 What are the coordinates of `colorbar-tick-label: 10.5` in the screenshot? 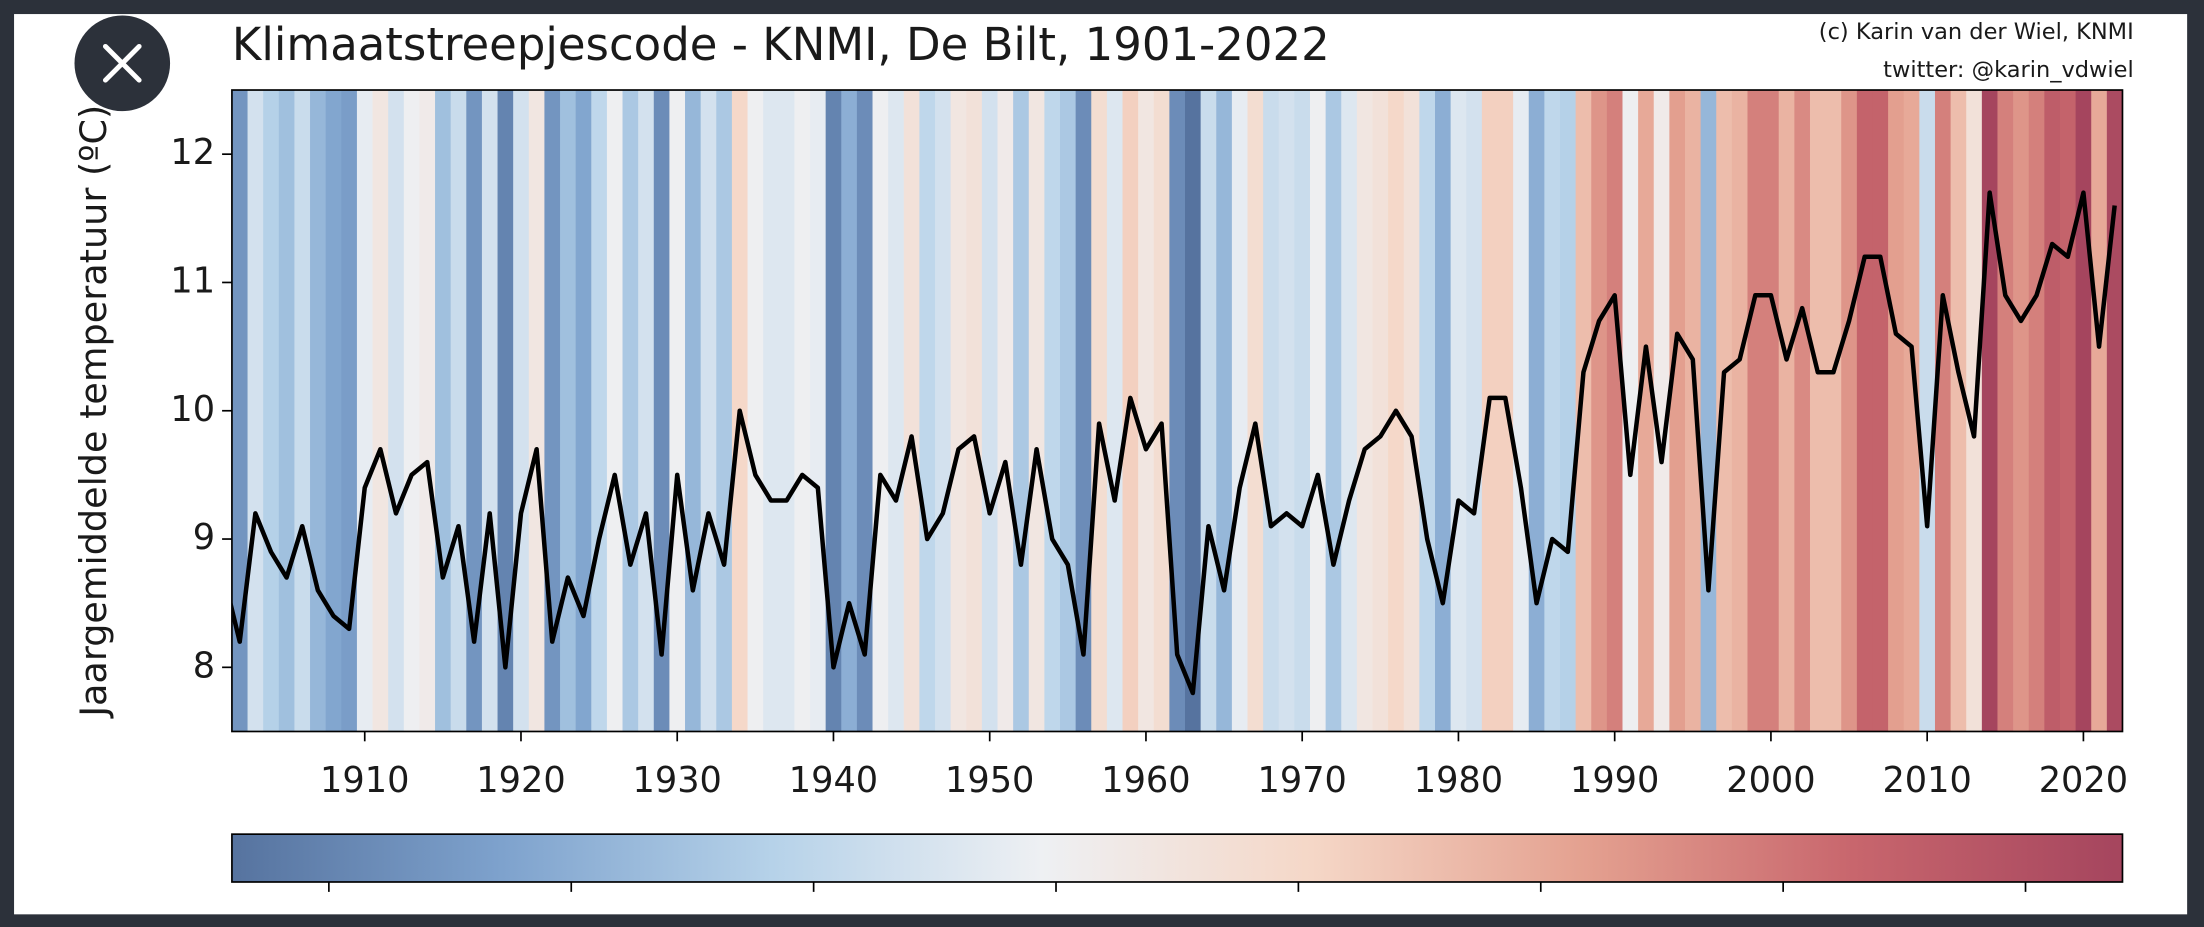 It's located at (1541, 919).